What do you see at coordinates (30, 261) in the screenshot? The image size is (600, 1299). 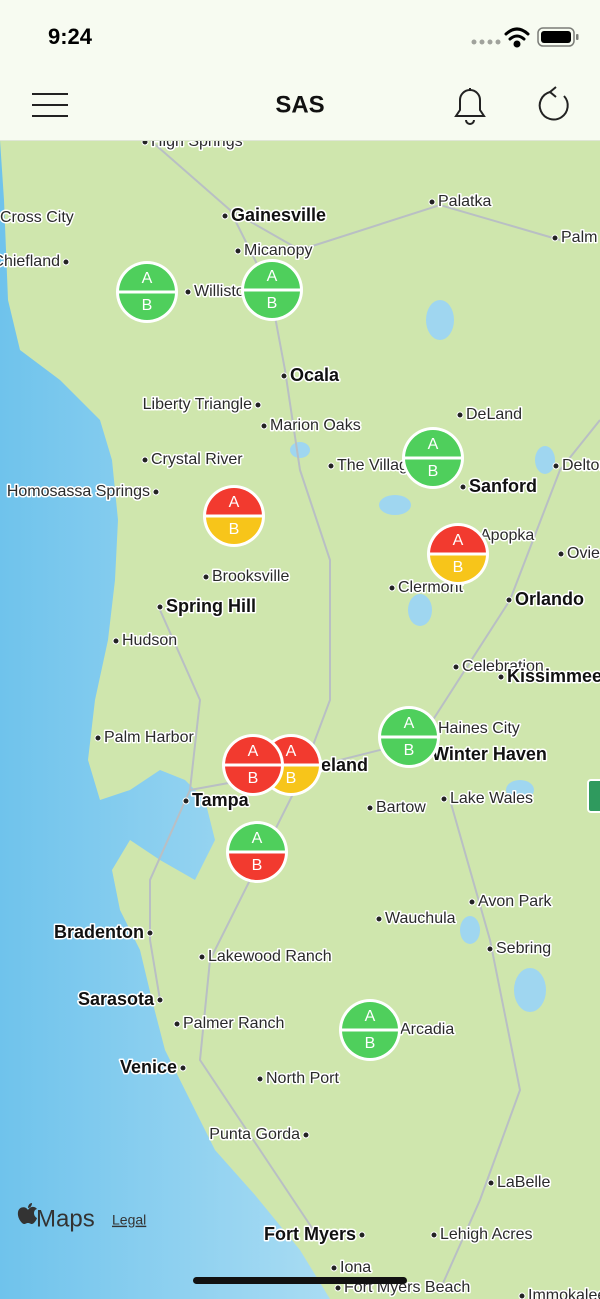 I see `place-label: Chiefland` at bounding box center [30, 261].